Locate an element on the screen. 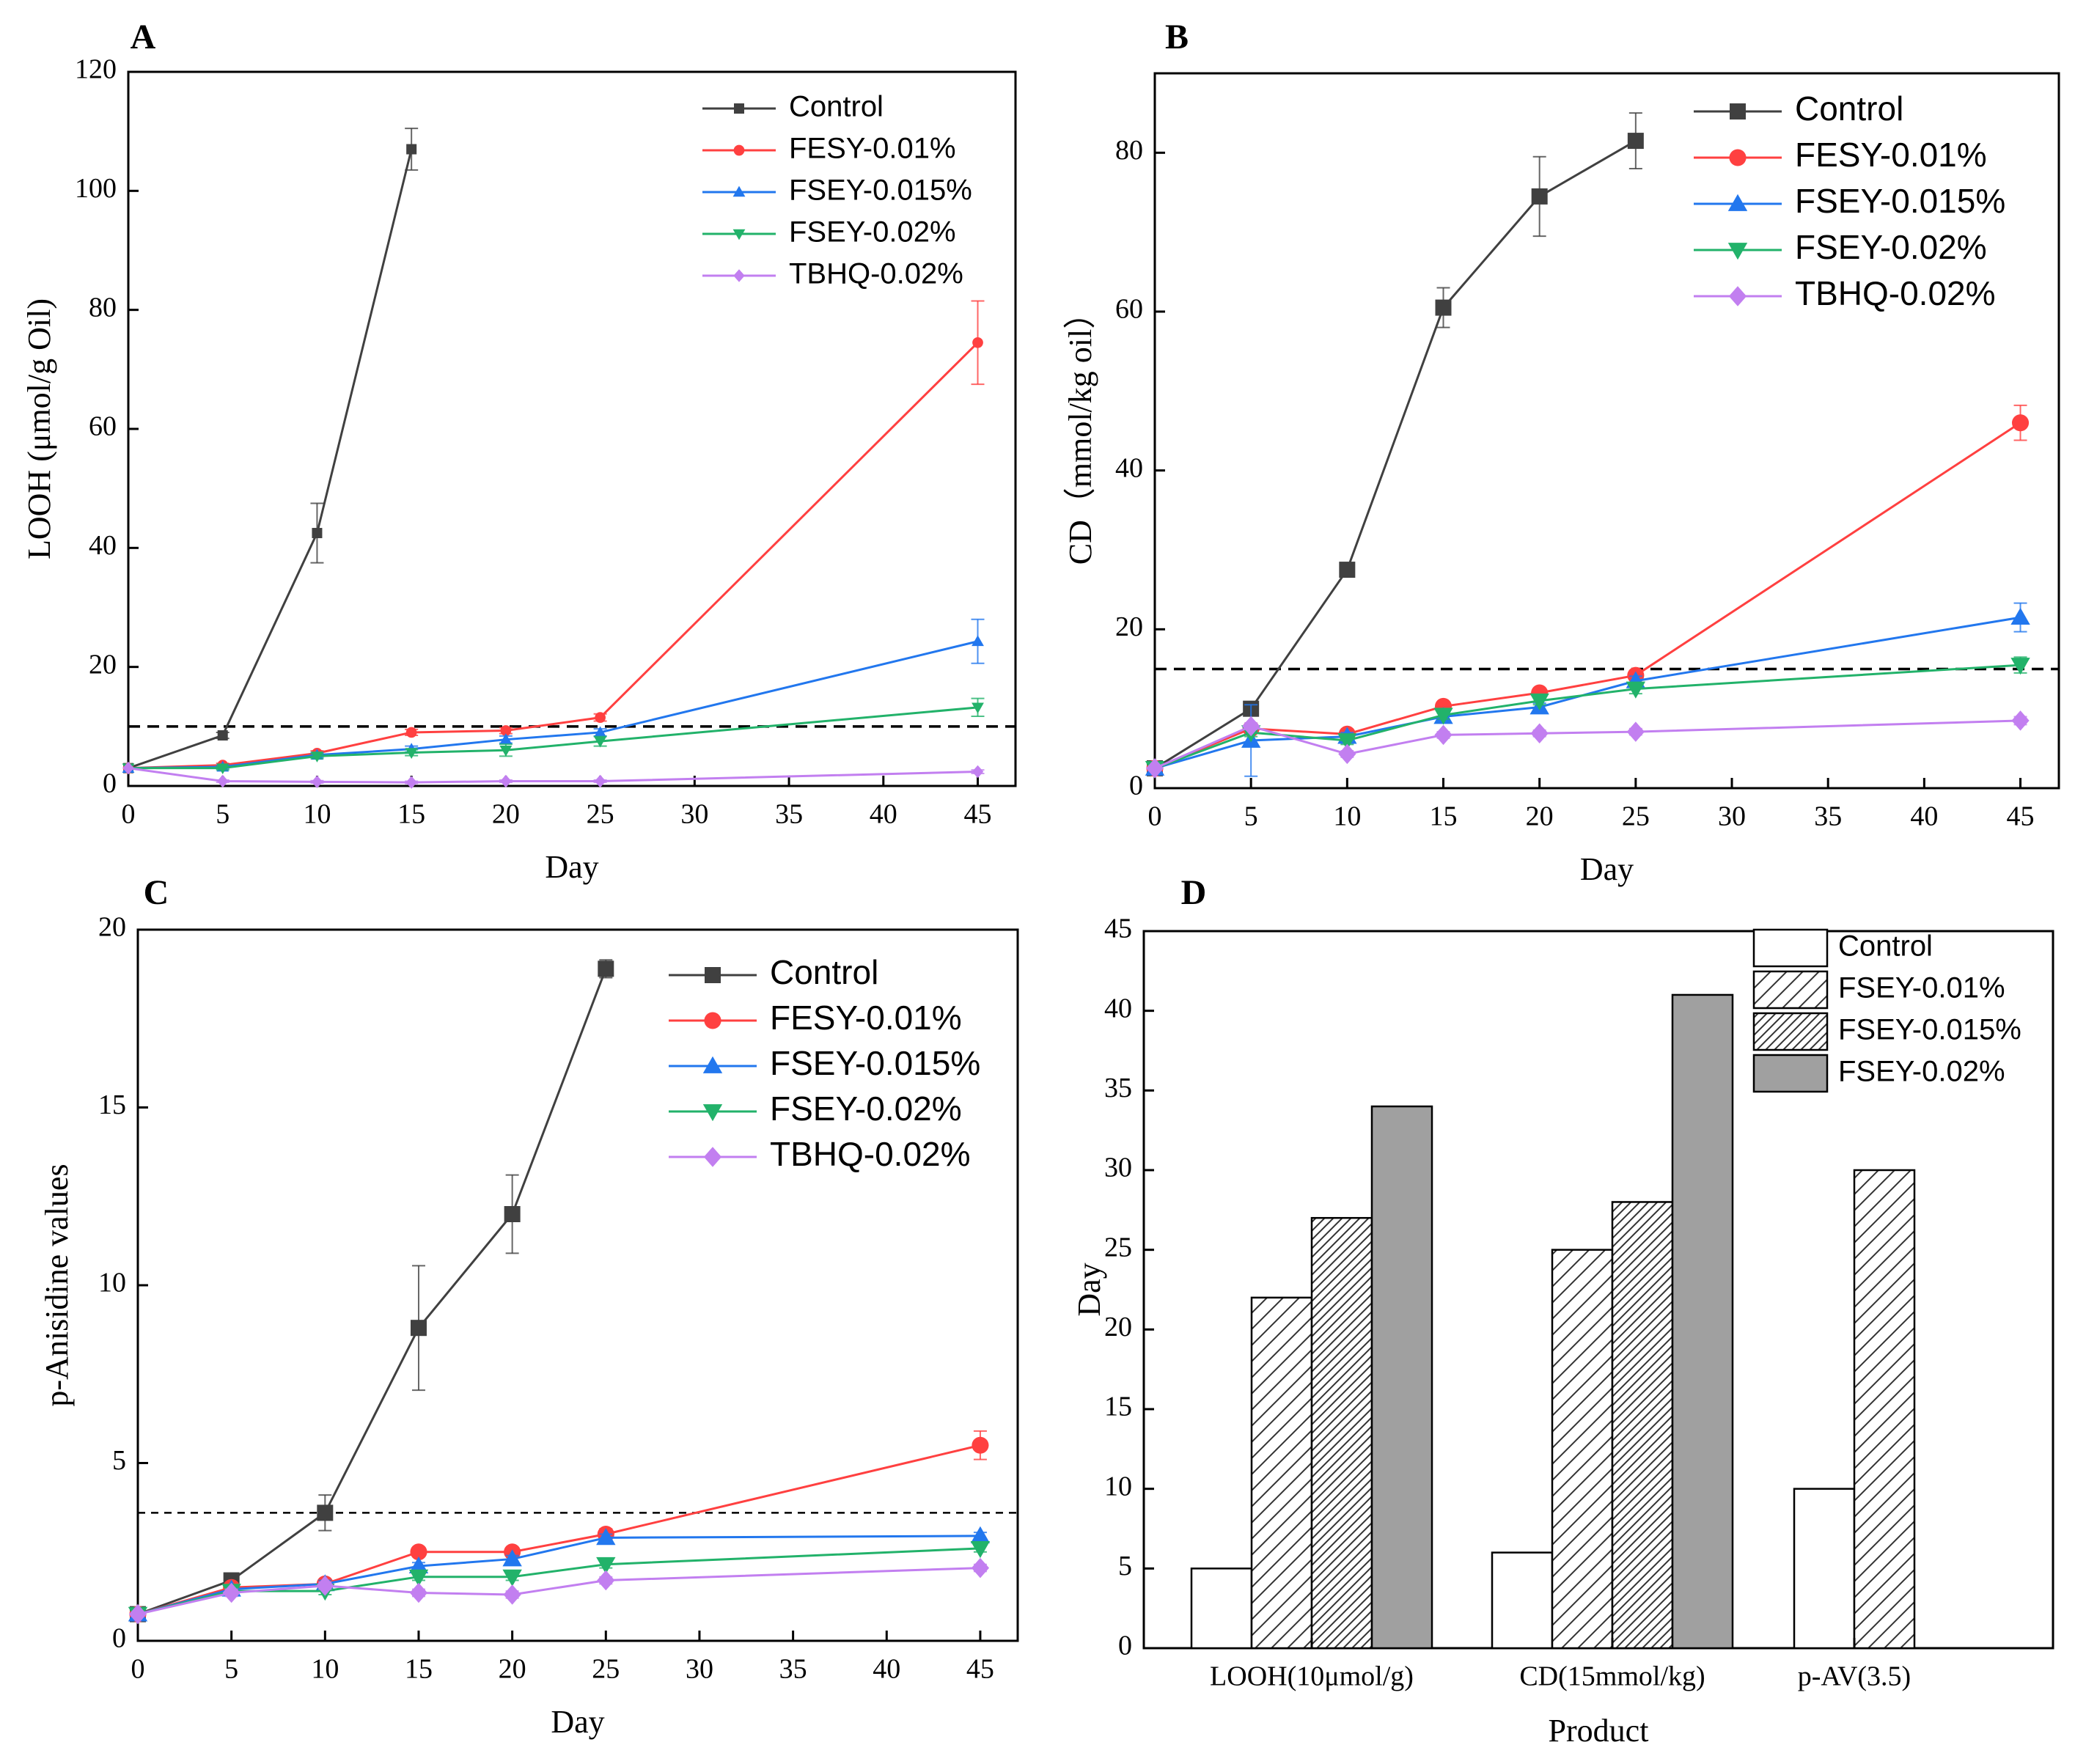 The image size is (2075, 1764). y-tick-label: 60 is located at coordinates (1129, 309).